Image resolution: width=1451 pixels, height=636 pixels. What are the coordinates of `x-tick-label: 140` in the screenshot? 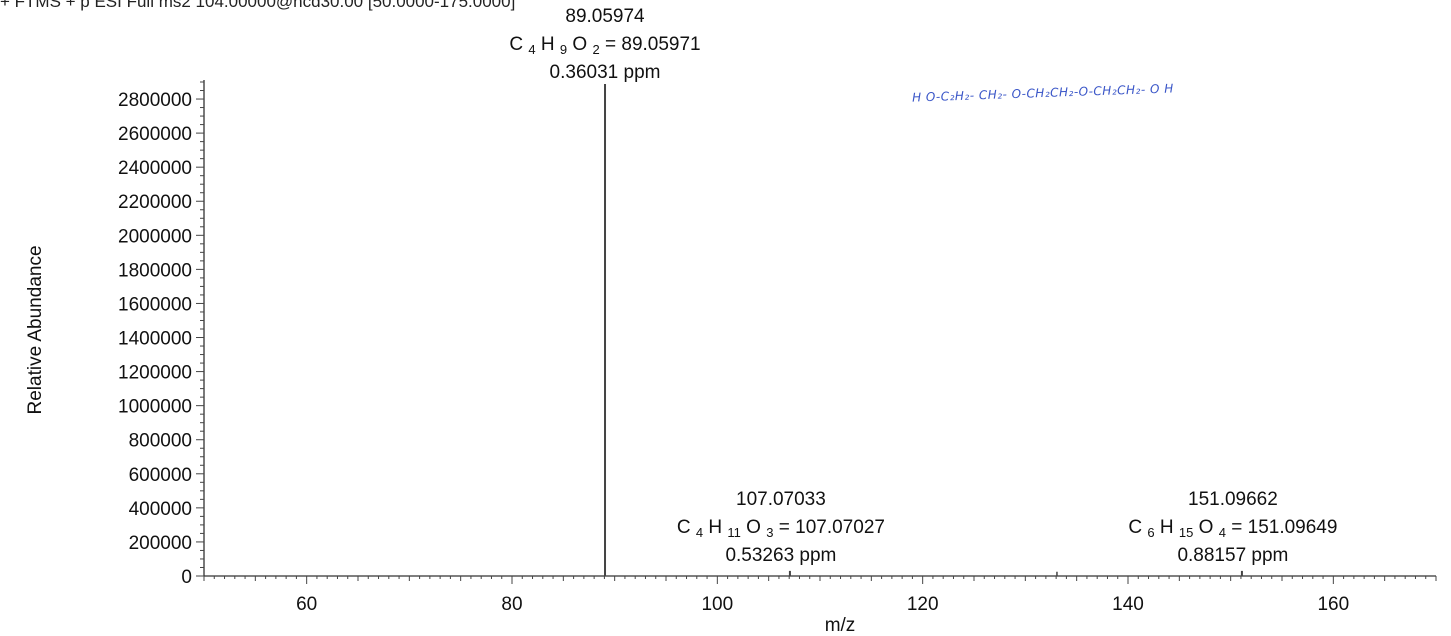 It's located at (1128, 604).